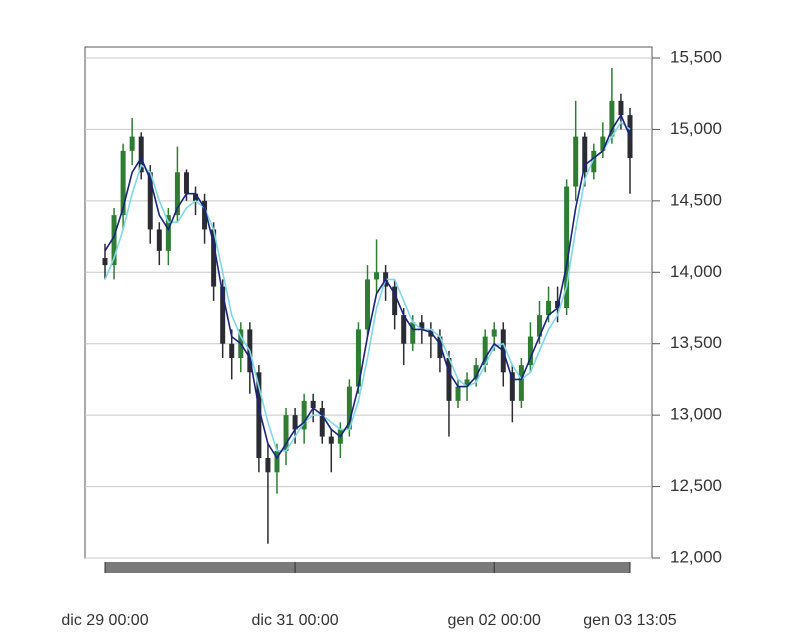 This screenshot has height=644, width=808. Describe the element at coordinates (104, 620) in the screenshot. I see `x-tick-label: dic 29 00:00` at that location.